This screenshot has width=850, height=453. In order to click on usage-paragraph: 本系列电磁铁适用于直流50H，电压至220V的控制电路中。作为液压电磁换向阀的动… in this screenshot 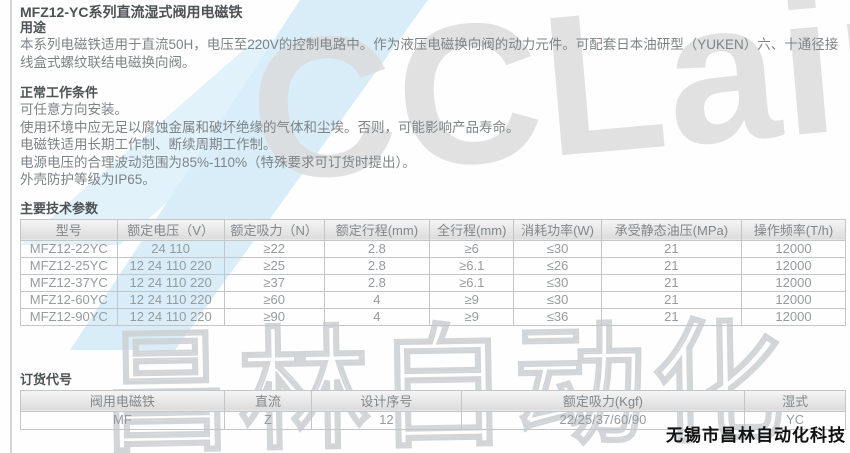, I will do `click(433, 53)`.